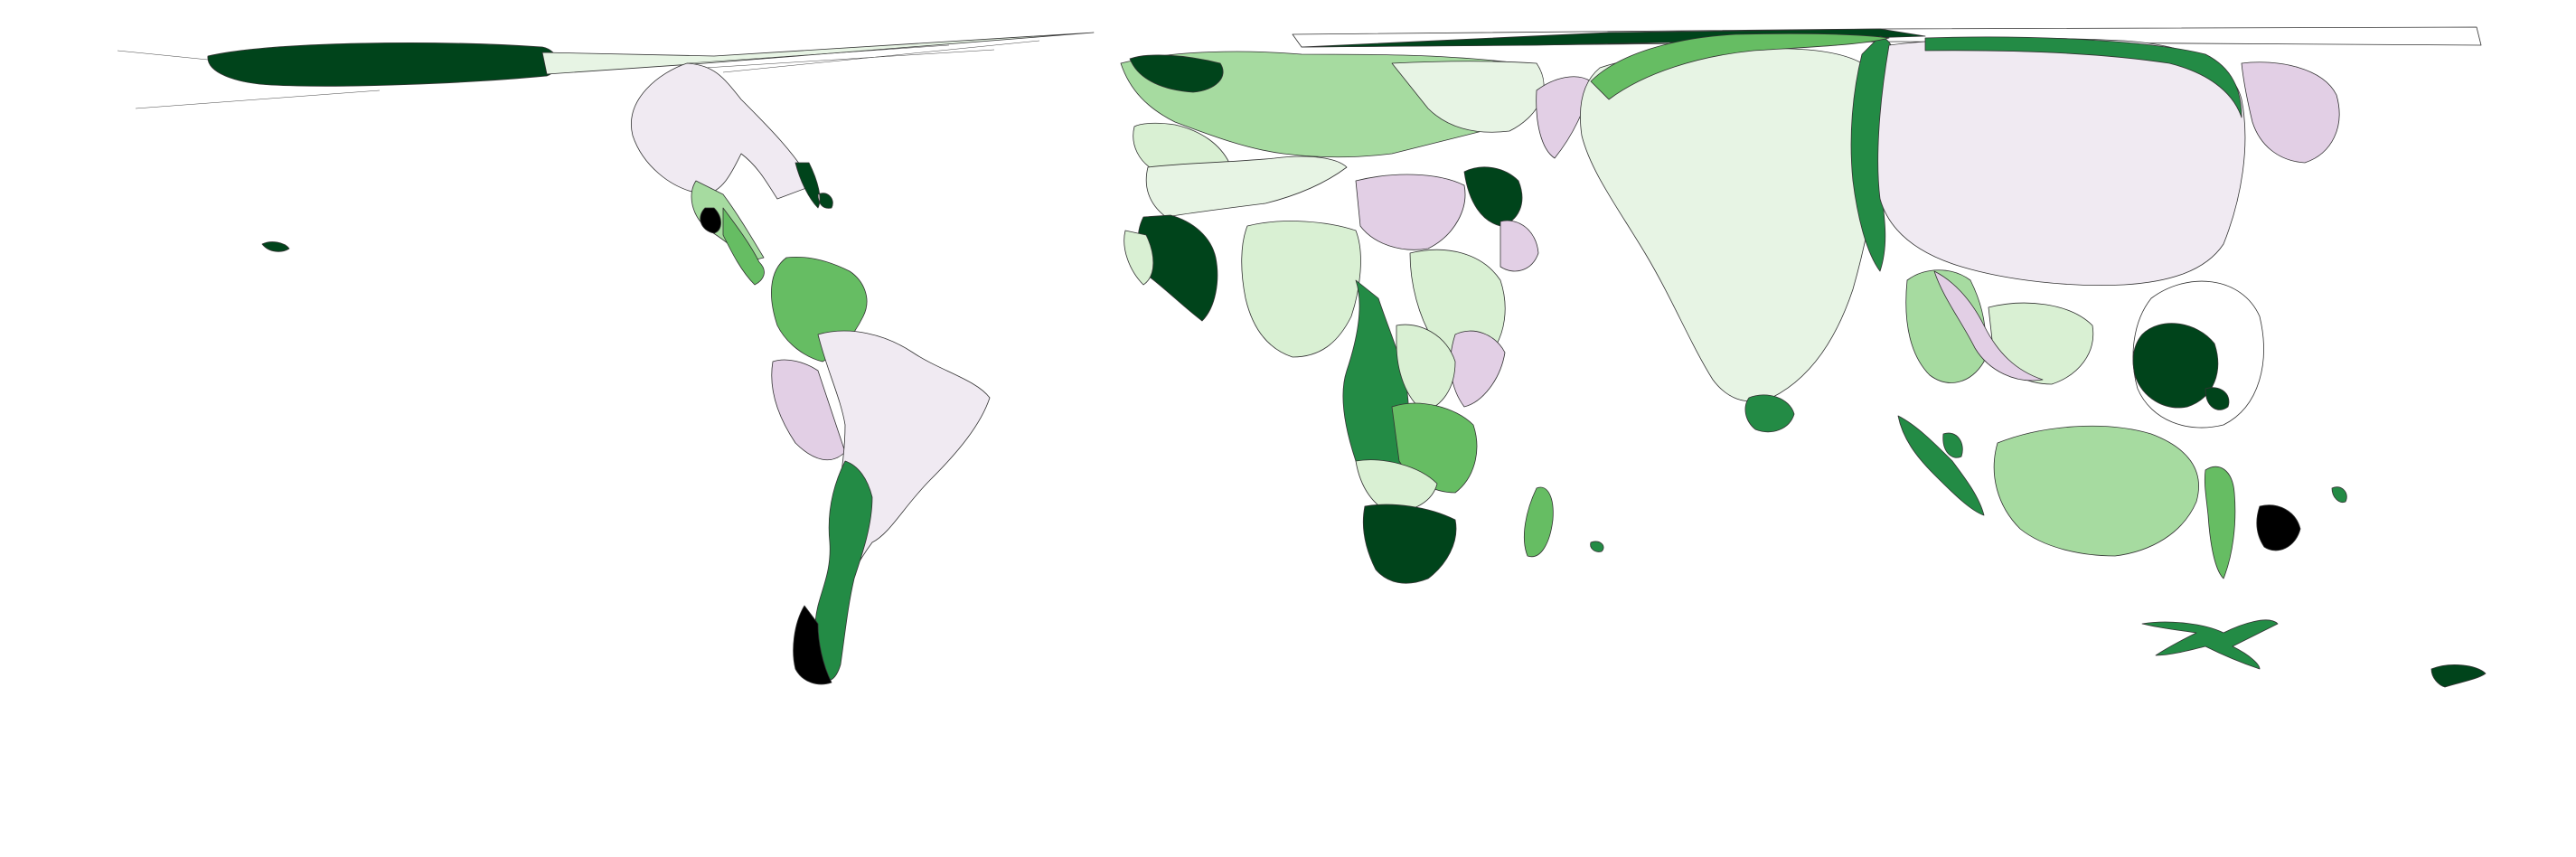 The height and width of the screenshot is (857, 2576). What do you see at coordinates (1493, 196) in the screenshot?
I see `region-middle-east` at bounding box center [1493, 196].